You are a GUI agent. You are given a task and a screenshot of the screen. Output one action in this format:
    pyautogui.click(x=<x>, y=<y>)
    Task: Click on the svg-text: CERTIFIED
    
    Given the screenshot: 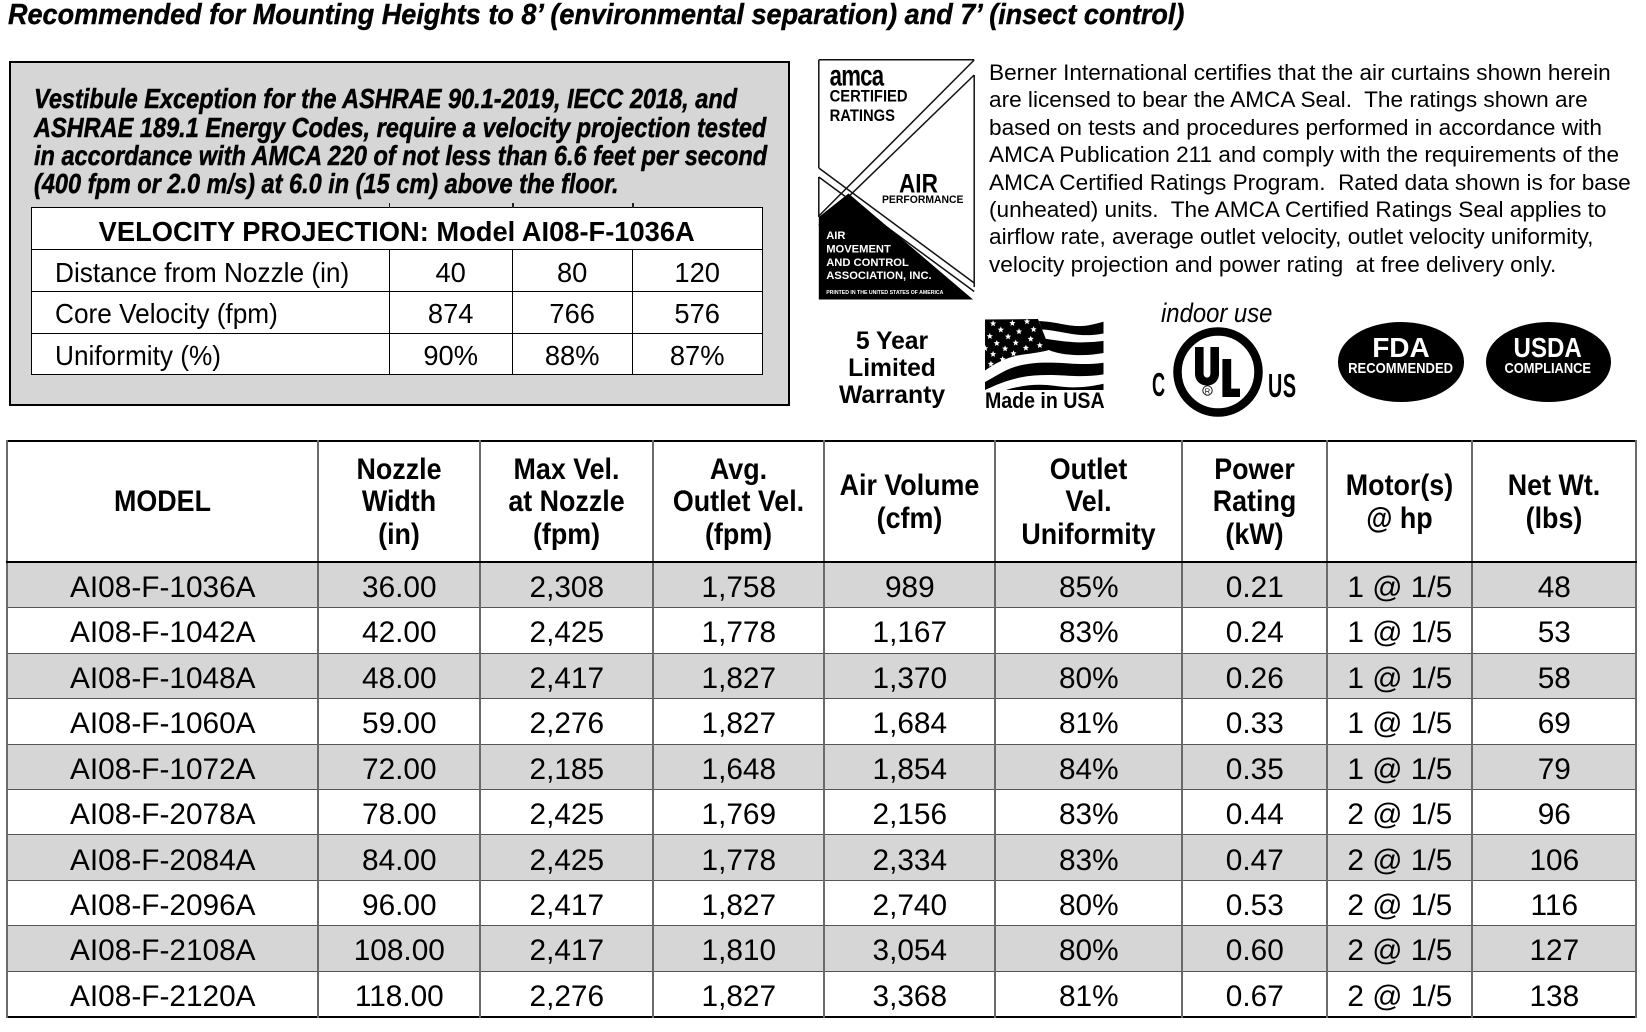 What is the action you would take?
    pyautogui.click(x=869, y=96)
    